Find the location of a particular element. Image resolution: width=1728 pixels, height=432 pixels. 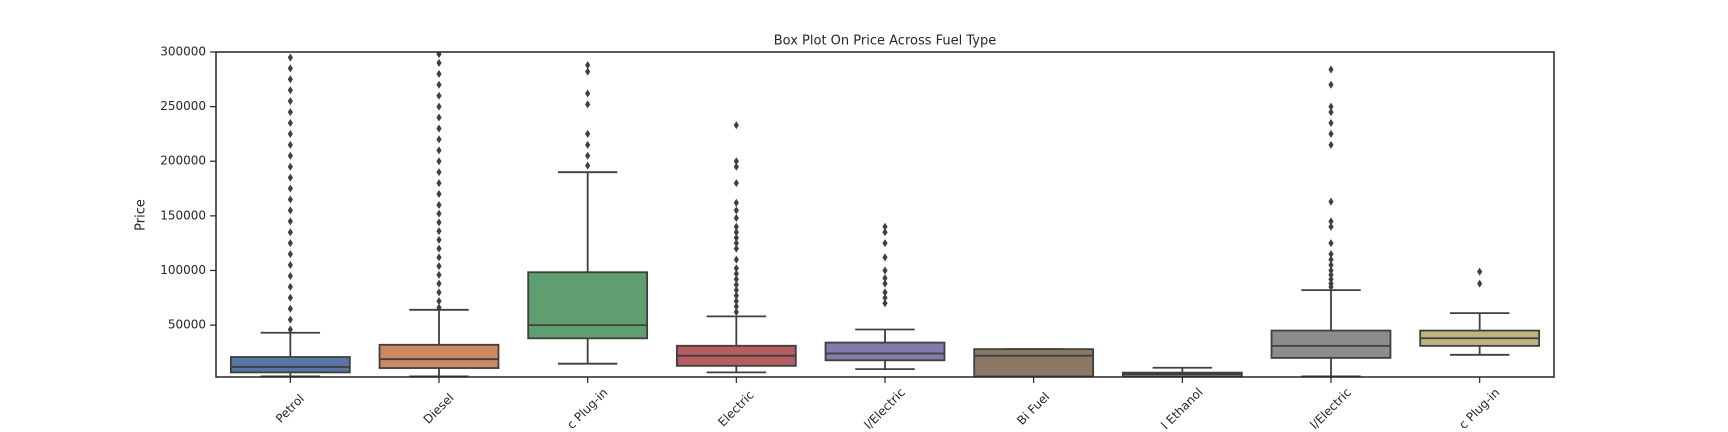

y-tick-label: 200000 is located at coordinates (183, 161).